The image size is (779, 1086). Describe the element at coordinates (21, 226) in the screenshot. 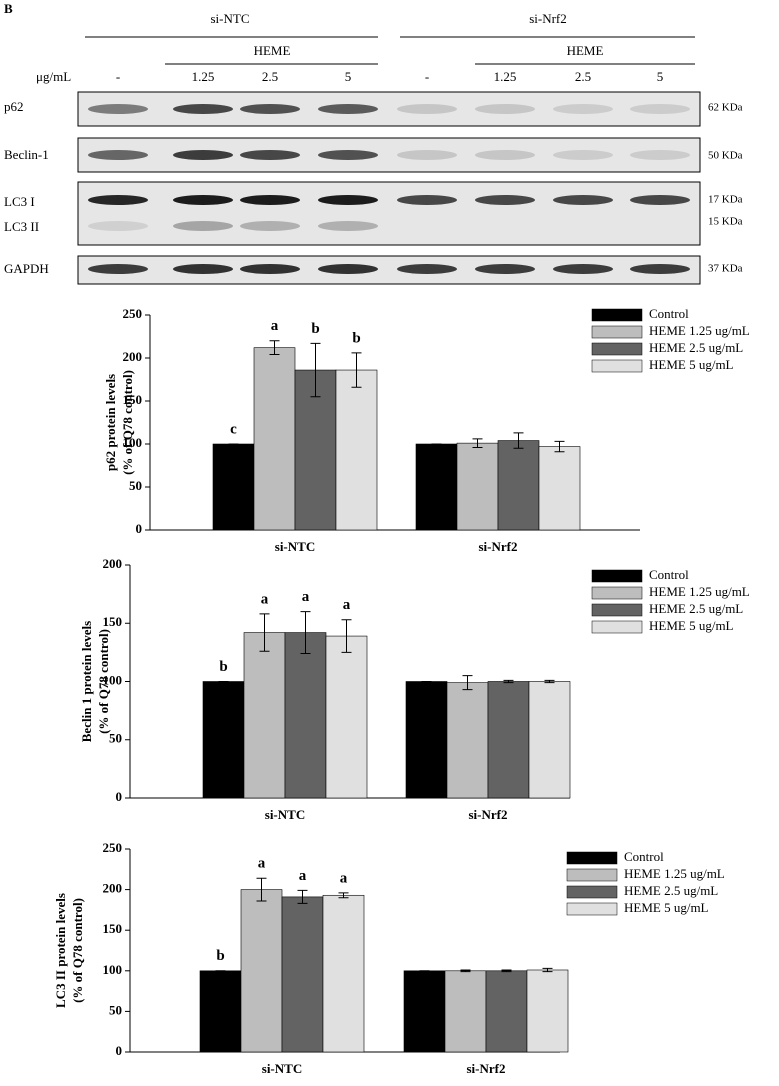

I see `row-label: LC3 II` at that location.